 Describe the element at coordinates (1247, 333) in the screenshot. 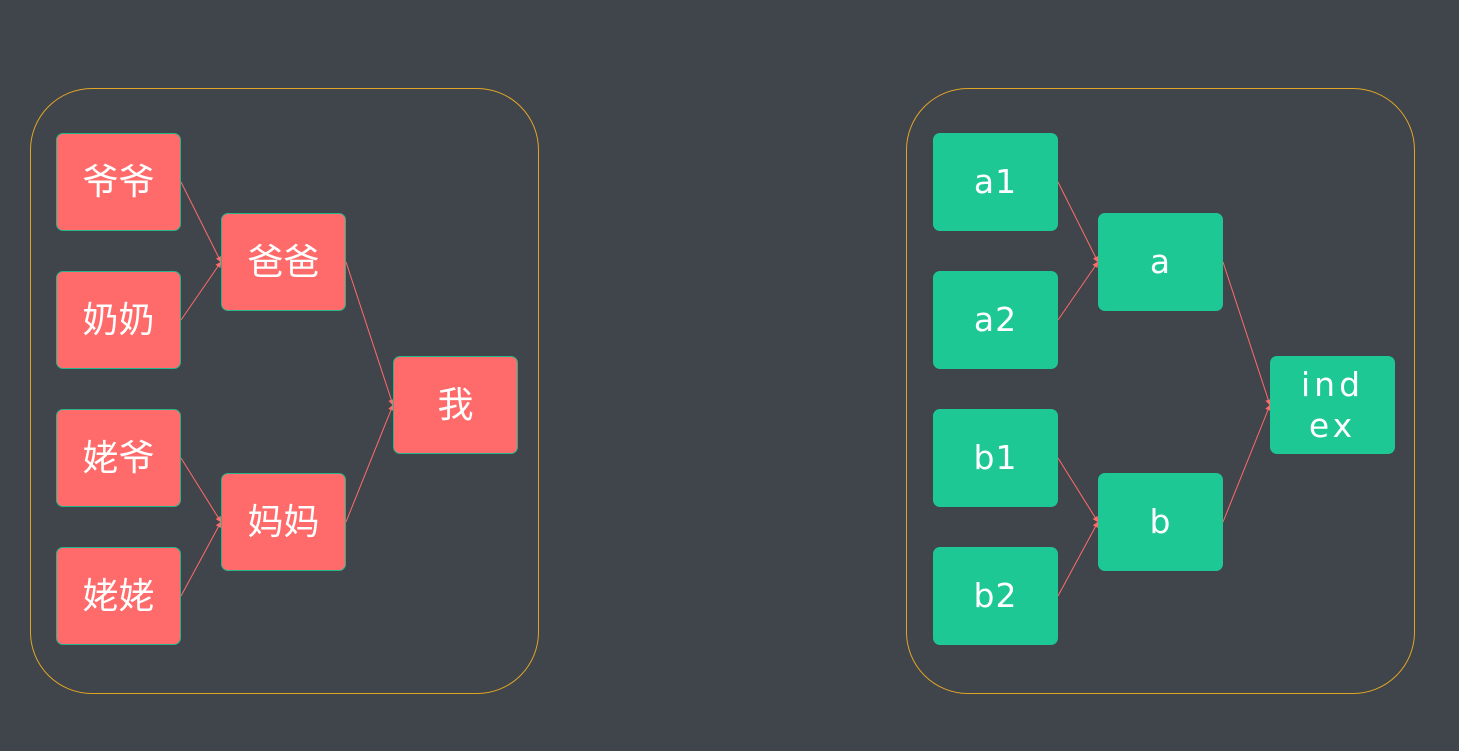

I see `edge-a-index` at that location.